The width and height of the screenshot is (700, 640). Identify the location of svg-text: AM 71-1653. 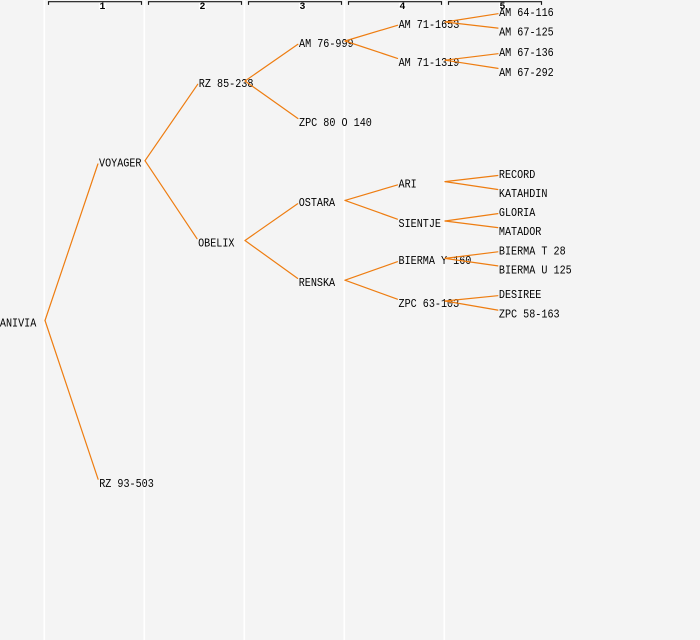
(429, 25).